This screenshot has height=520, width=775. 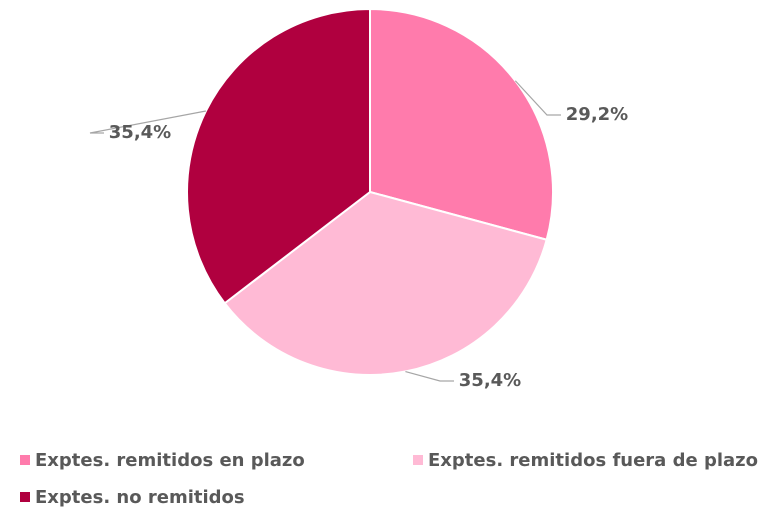 What do you see at coordinates (593, 460) in the screenshot?
I see `legend-label: Exptes. remitidos fuera de plazo` at bounding box center [593, 460].